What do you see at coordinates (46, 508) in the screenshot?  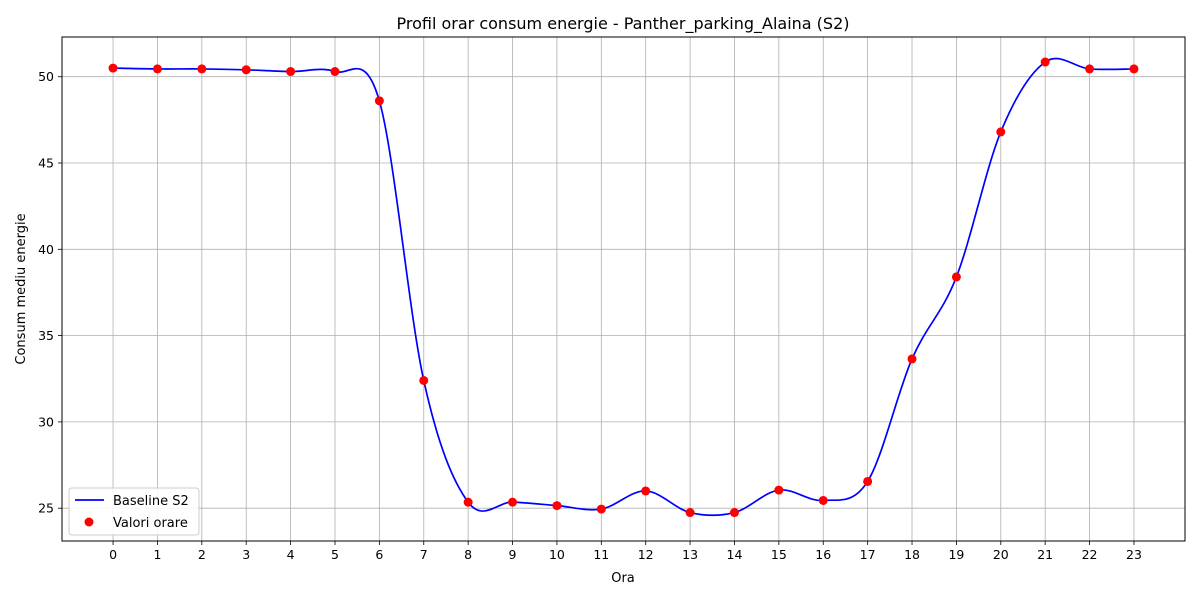 I see `y-tick-label: 25` at bounding box center [46, 508].